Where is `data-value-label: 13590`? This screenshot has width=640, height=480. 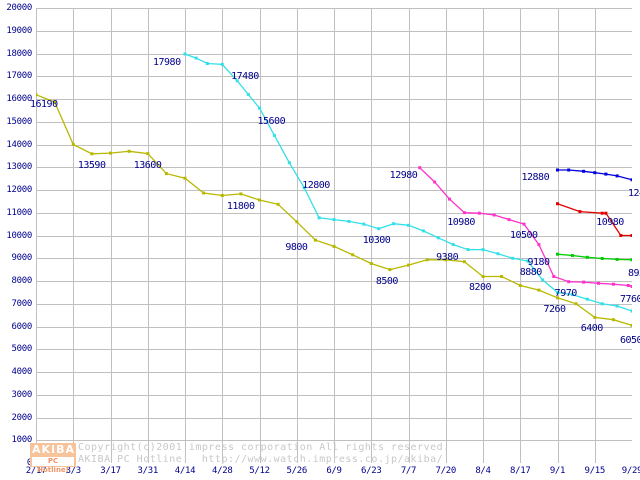 data-value-label: 13590 is located at coordinates (91, 165).